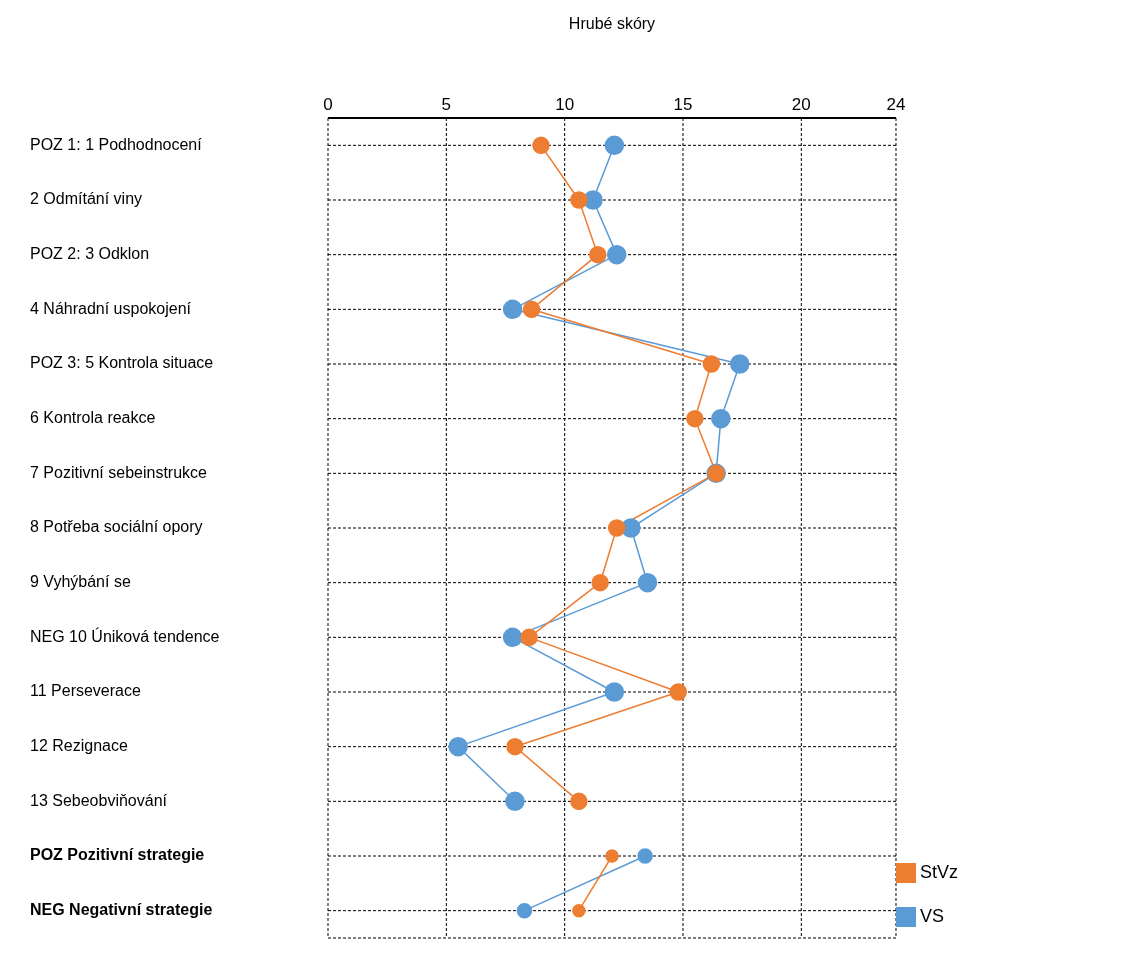 The height and width of the screenshot is (962, 1135). What do you see at coordinates (612, 24) in the screenshot?
I see `x-axis-title: Hrubé skóry` at bounding box center [612, 24].